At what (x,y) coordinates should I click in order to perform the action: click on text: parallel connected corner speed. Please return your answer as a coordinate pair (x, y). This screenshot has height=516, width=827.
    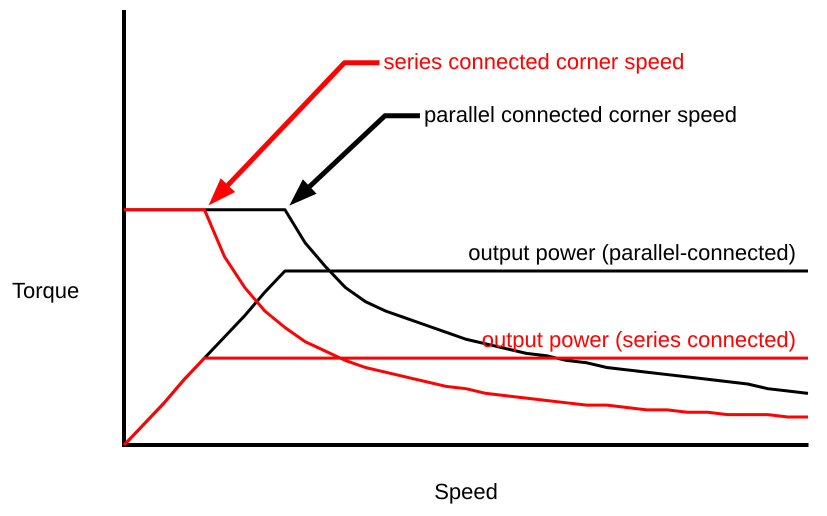
    Looking at the image, I should click on (581, 114).